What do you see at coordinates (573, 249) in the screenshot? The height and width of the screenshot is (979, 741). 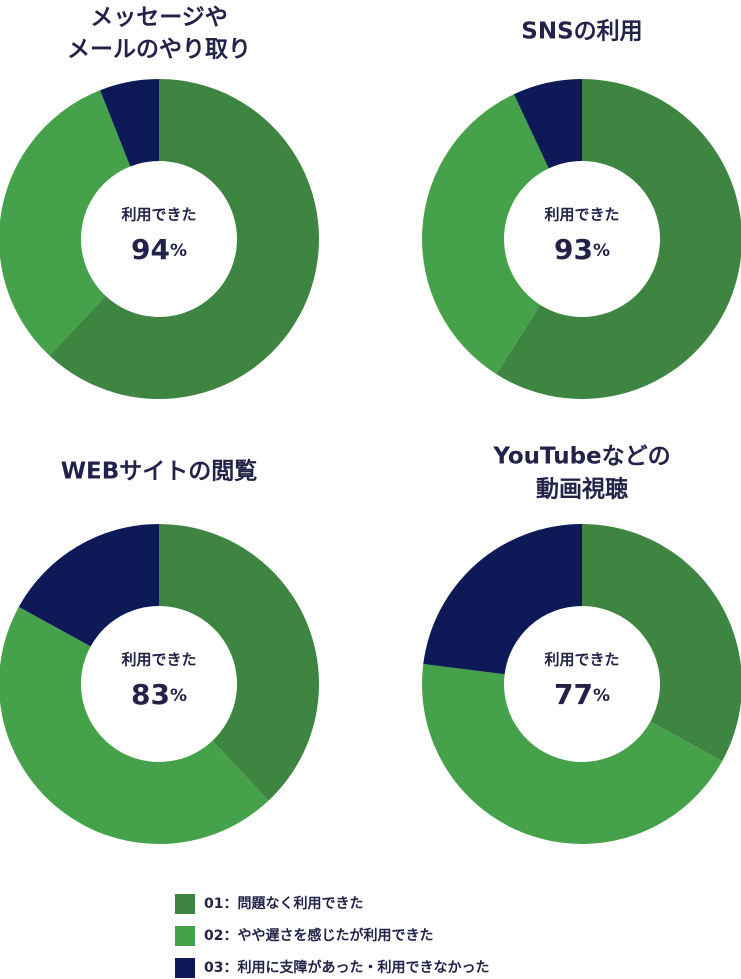 I see `center-number: 93` at bounding box center [573, 249].